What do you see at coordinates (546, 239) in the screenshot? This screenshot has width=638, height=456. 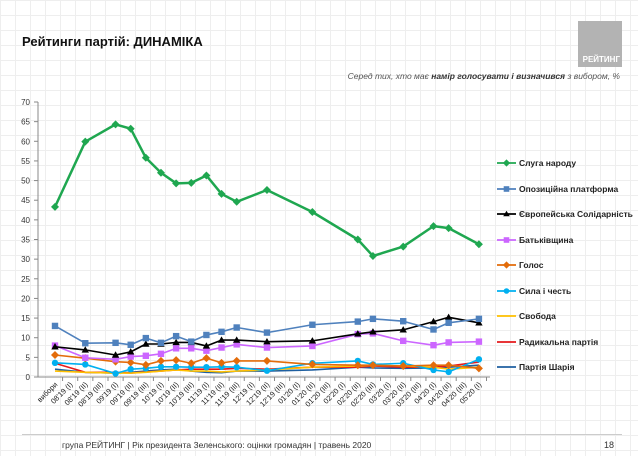 I see `legend-label: Батьківщина` at bounding box center [546, 239].